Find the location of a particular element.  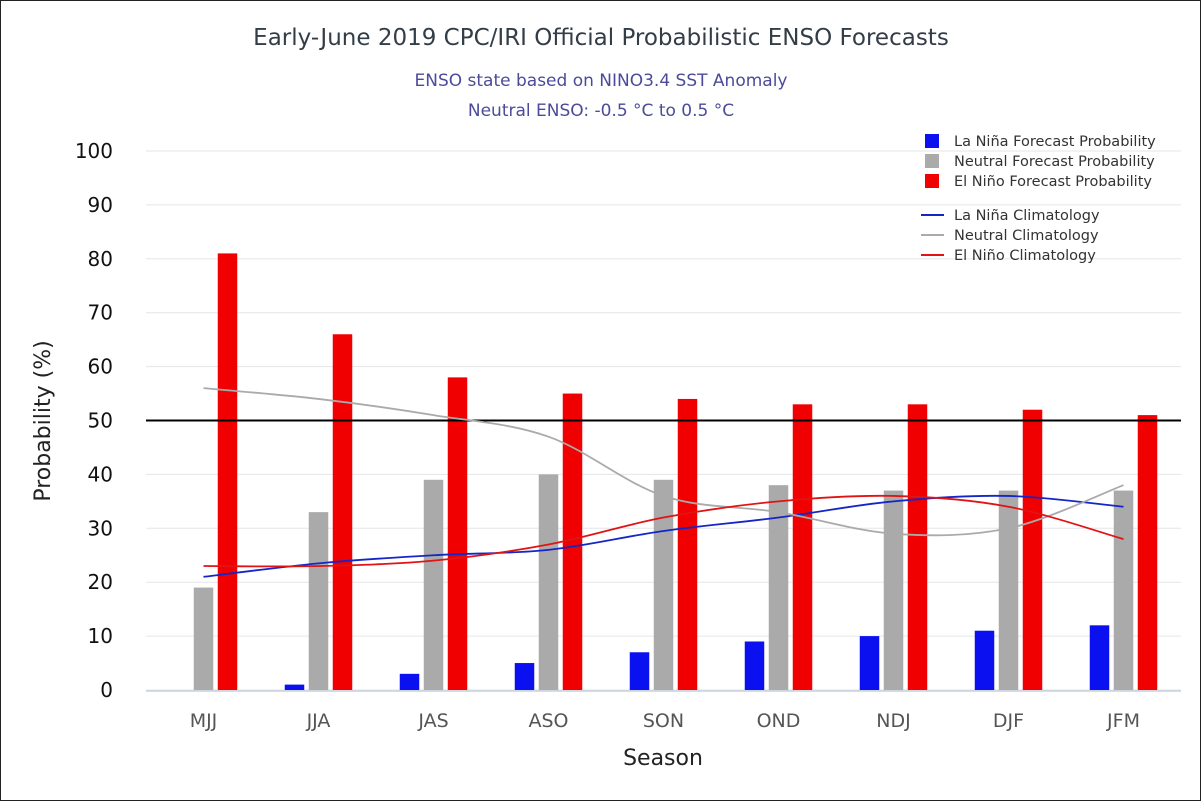

neutral-forecast-probability-bar-jfm is located at coordinates (1123, 590).